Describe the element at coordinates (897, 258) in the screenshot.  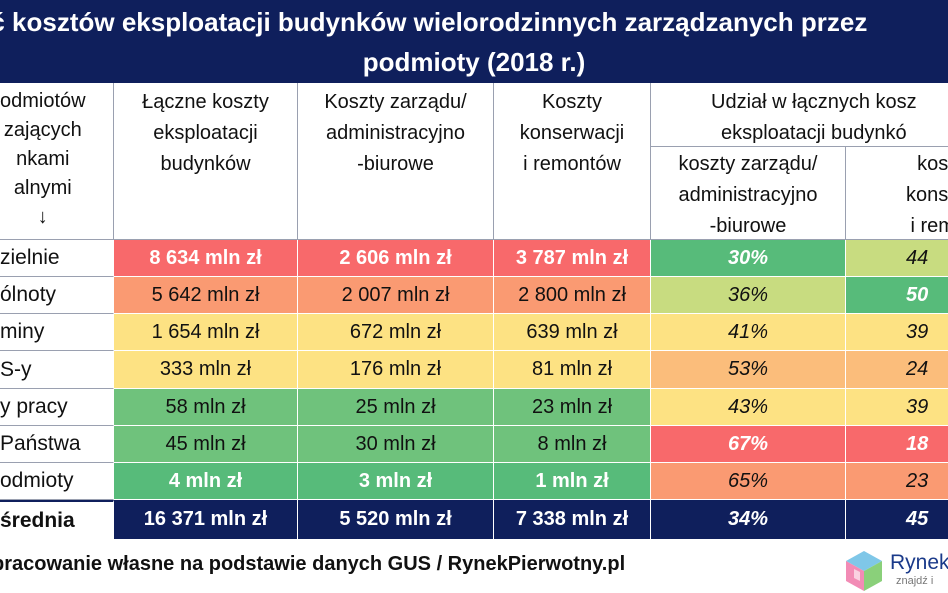
I see `cell-share-repair: 44` at that location.